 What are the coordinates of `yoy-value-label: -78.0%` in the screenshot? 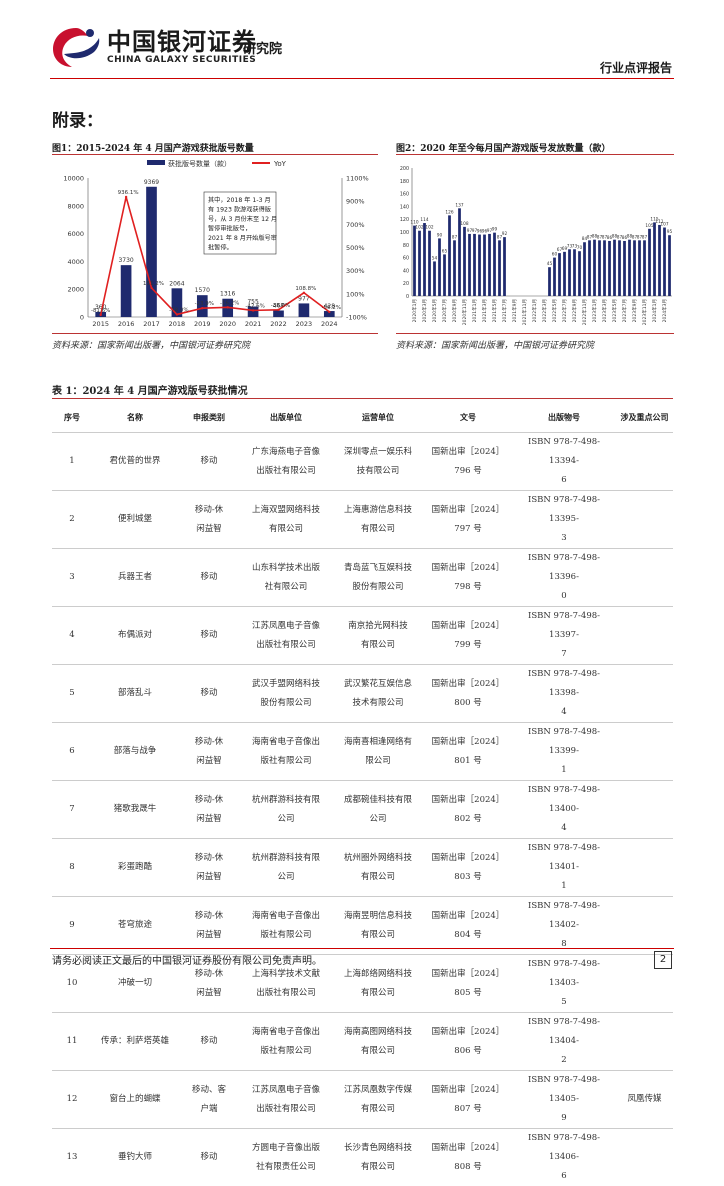 It's located at (178, 310).